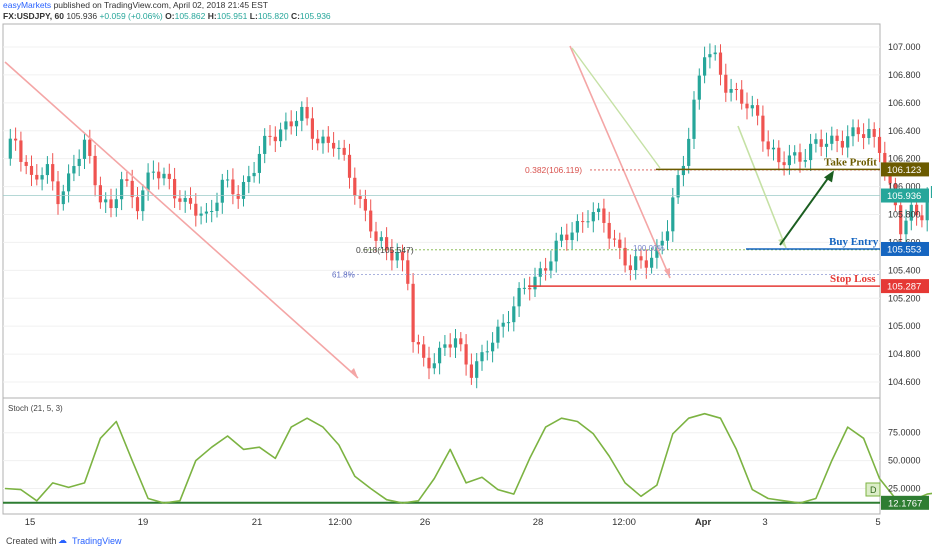 The height and width of the screenshot is (550, 932). I want to click on stoch-value-tag, so click(905, 502).